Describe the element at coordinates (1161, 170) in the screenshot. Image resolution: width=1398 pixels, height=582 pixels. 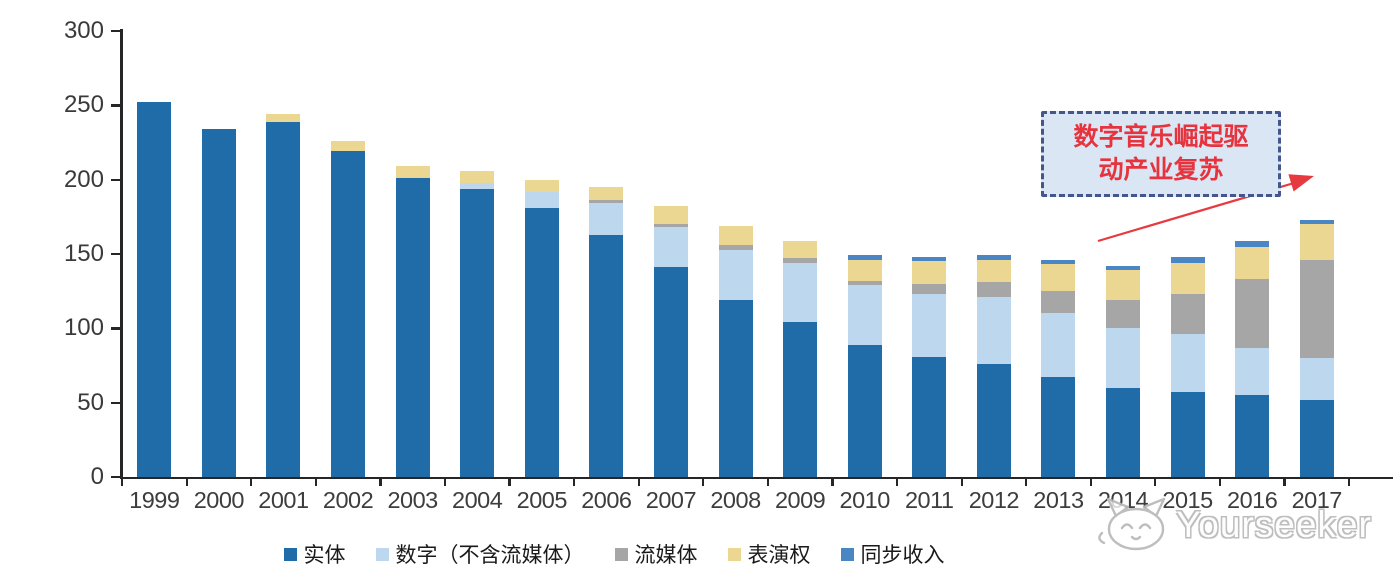
I see `annotation-text-line2: 动产业复苏` at that location.